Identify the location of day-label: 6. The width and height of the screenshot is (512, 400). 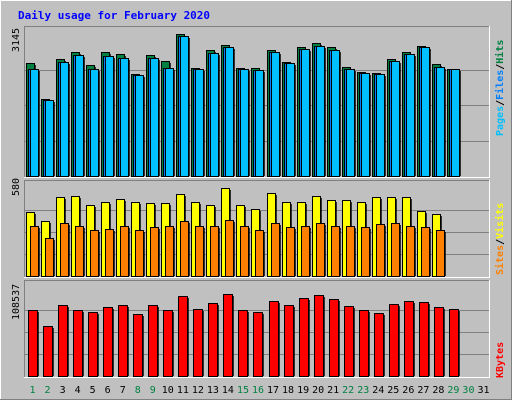
(108, 390).